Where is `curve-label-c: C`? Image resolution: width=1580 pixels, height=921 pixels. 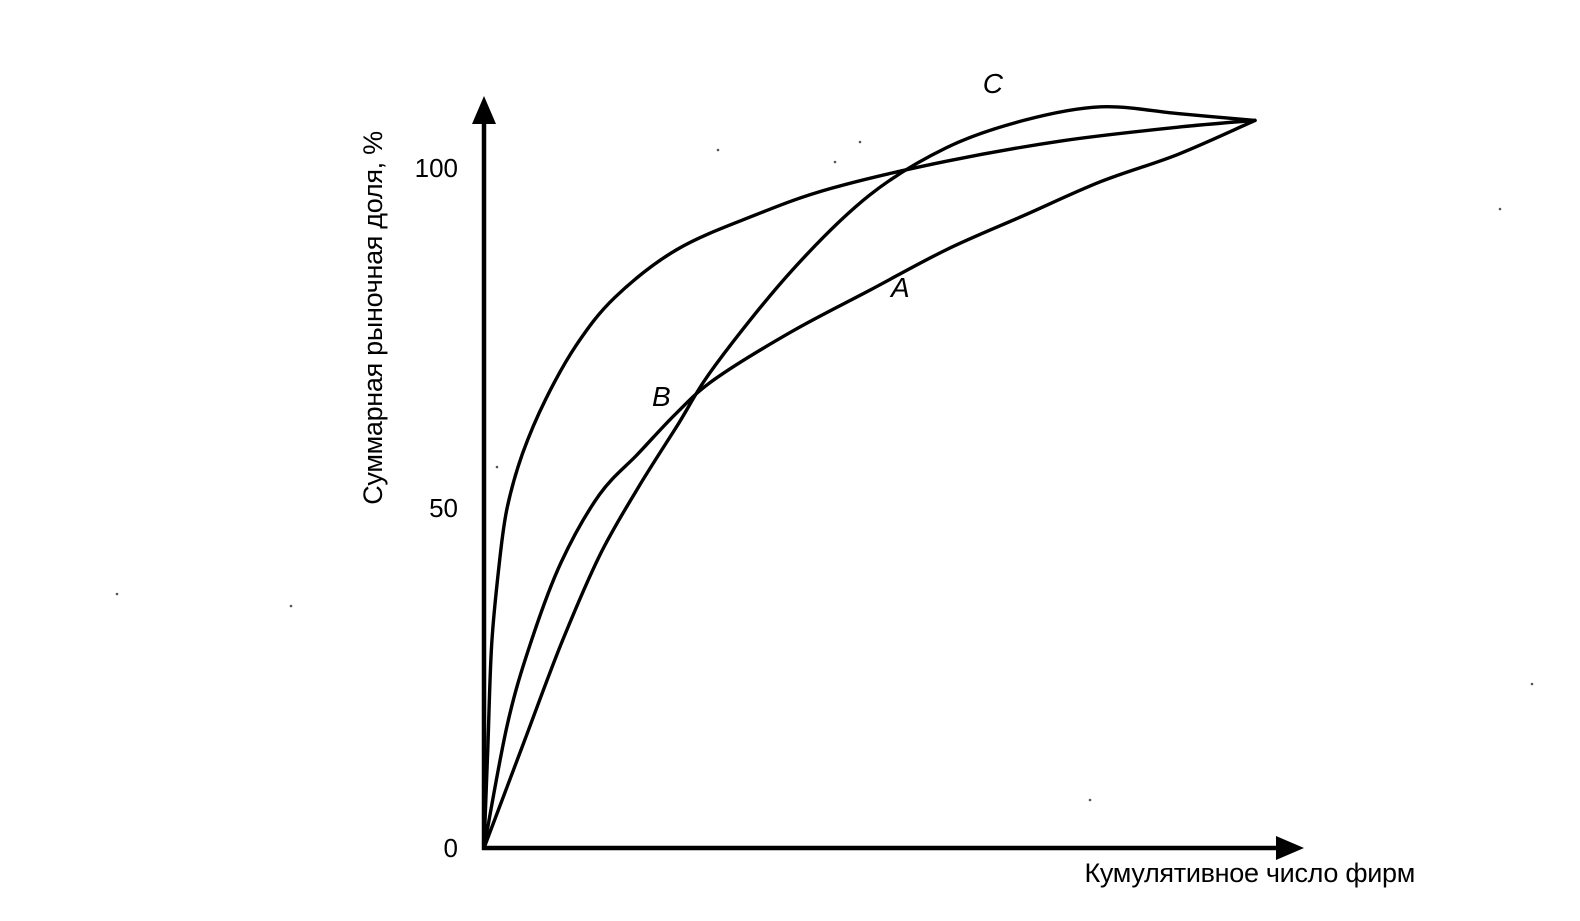 curve-label-c: C is located at coordinates (993, 83).